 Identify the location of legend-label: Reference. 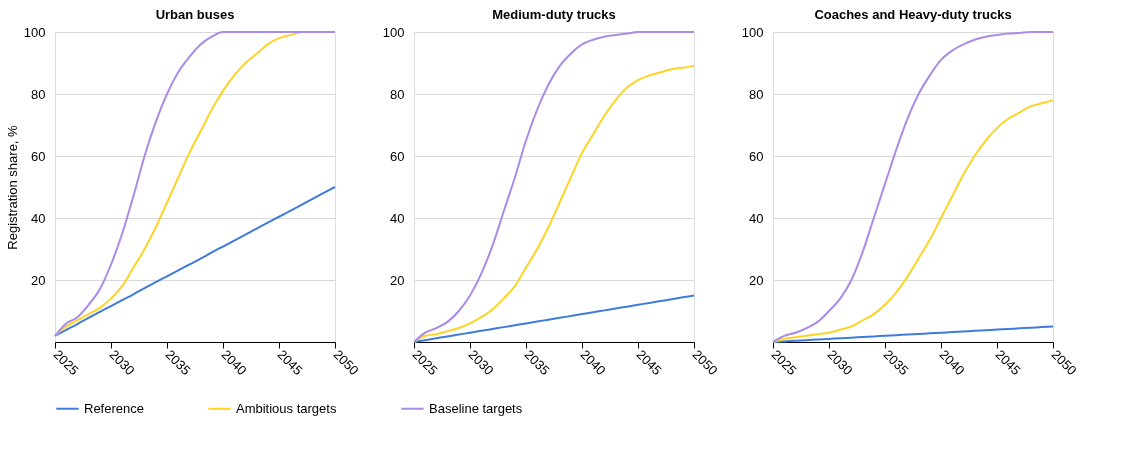
(114, 408).